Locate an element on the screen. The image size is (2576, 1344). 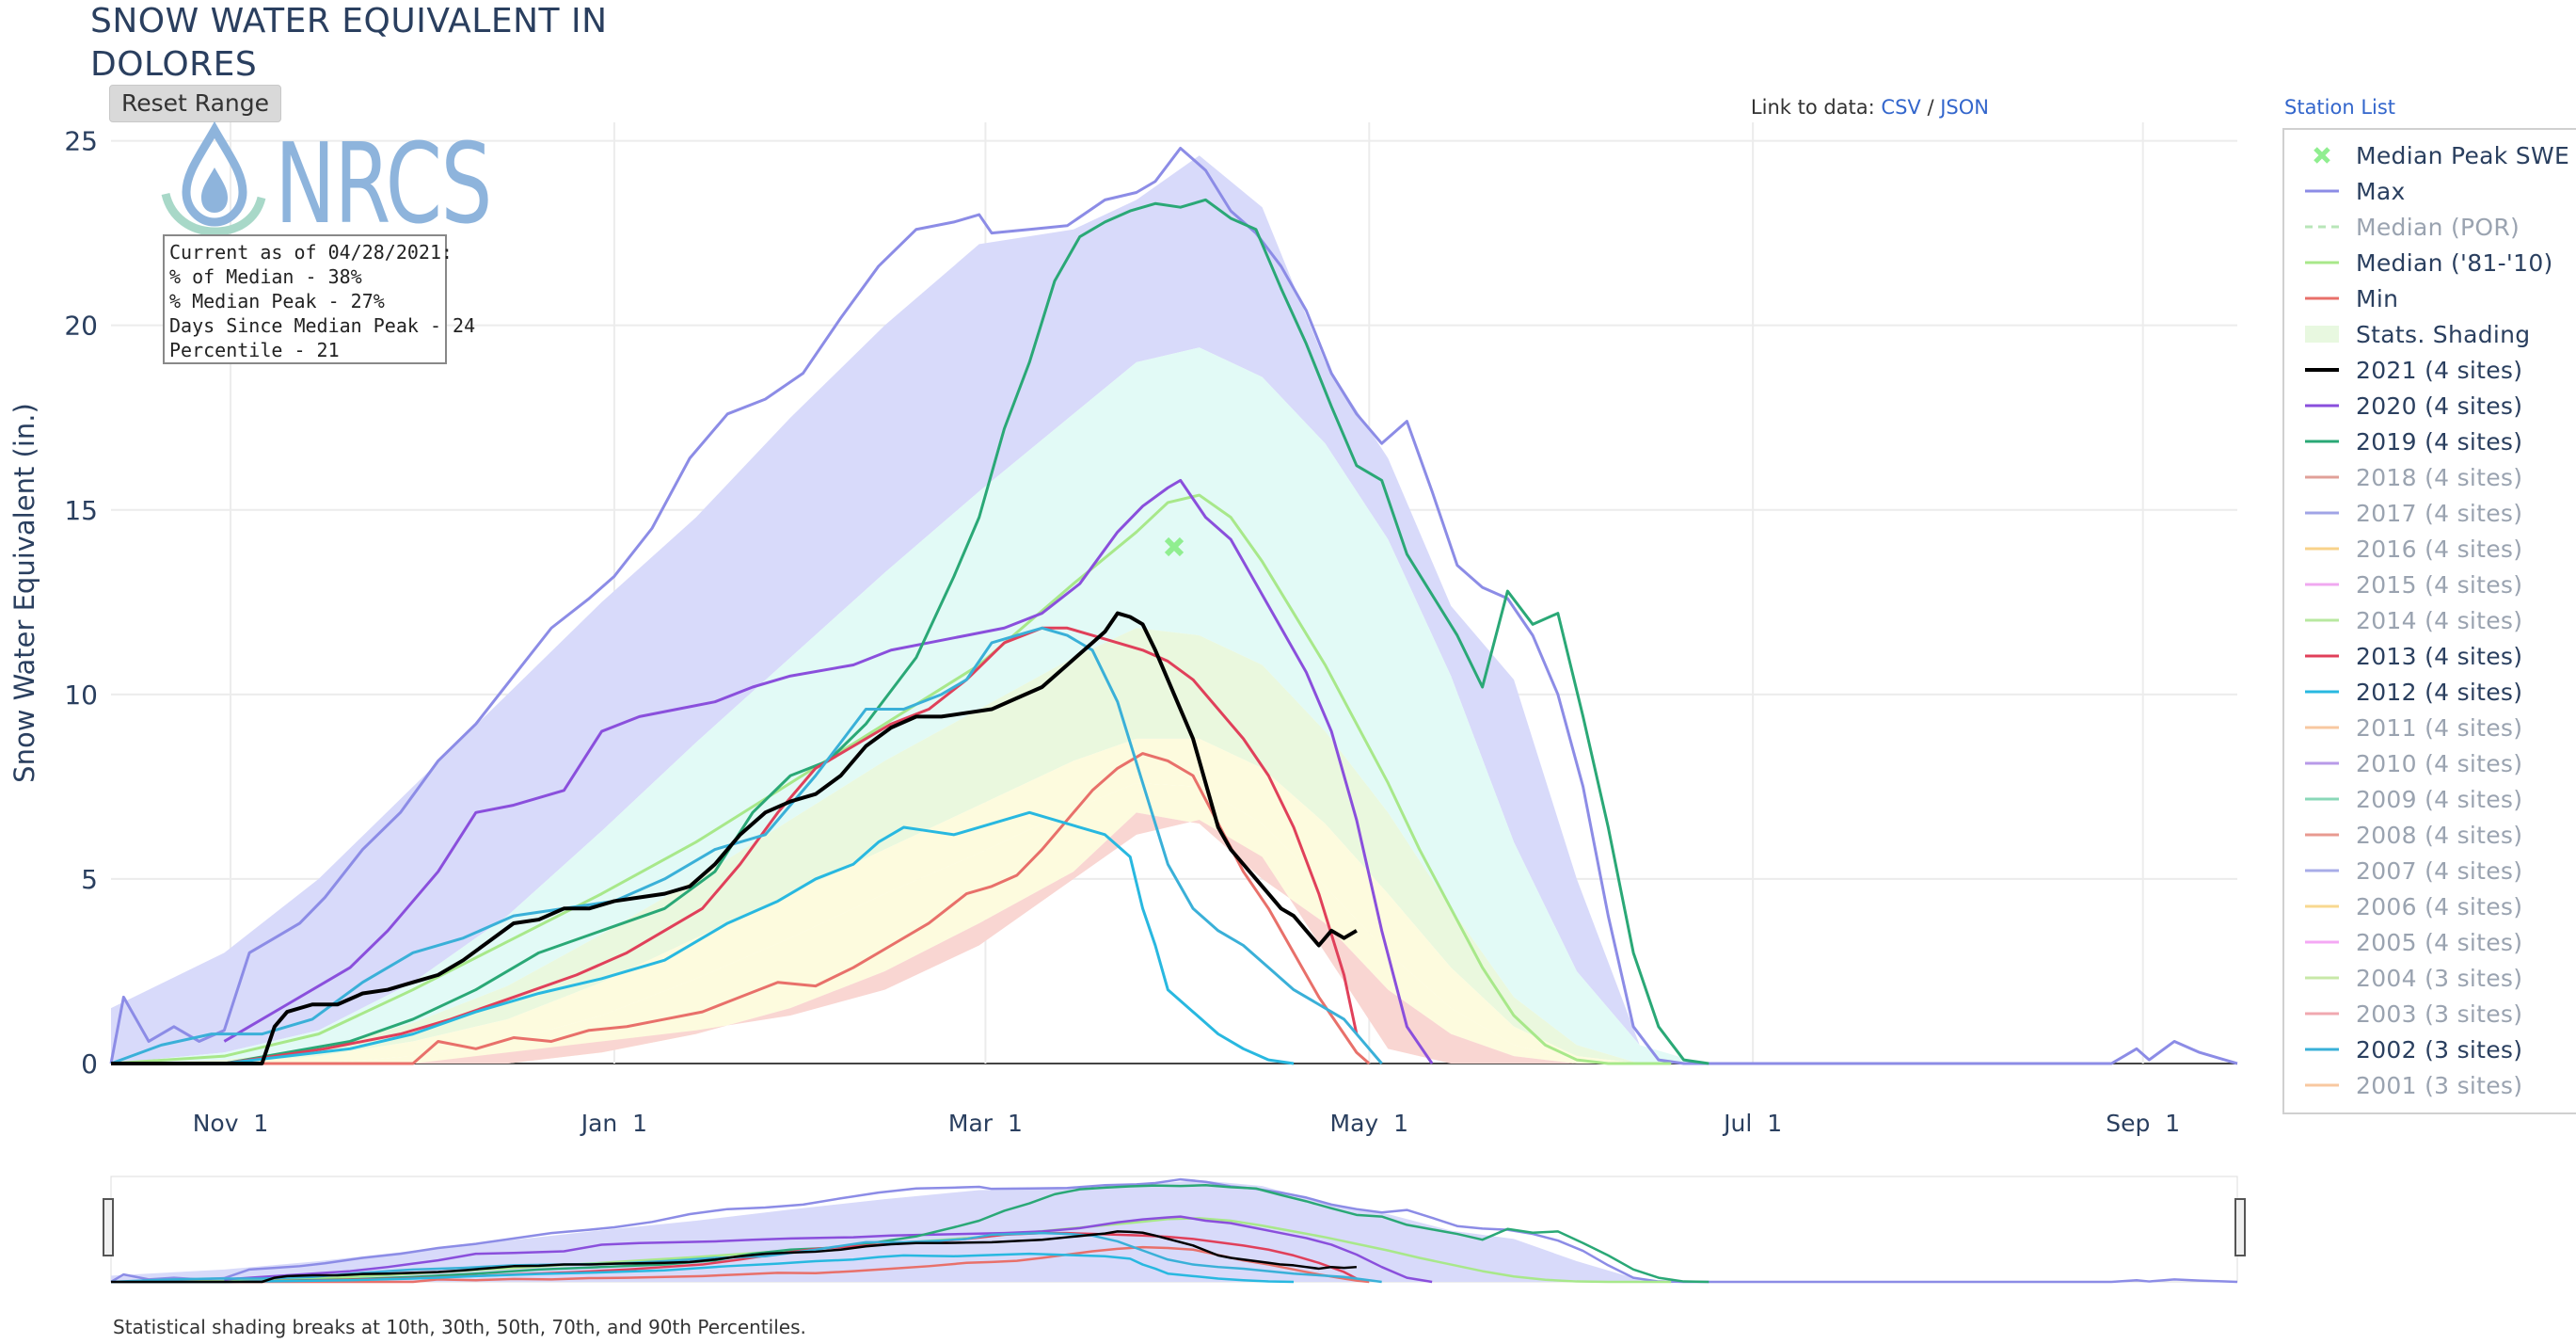
legend-item: 2021 (4 sites) is located at coordinates (2412, 370).